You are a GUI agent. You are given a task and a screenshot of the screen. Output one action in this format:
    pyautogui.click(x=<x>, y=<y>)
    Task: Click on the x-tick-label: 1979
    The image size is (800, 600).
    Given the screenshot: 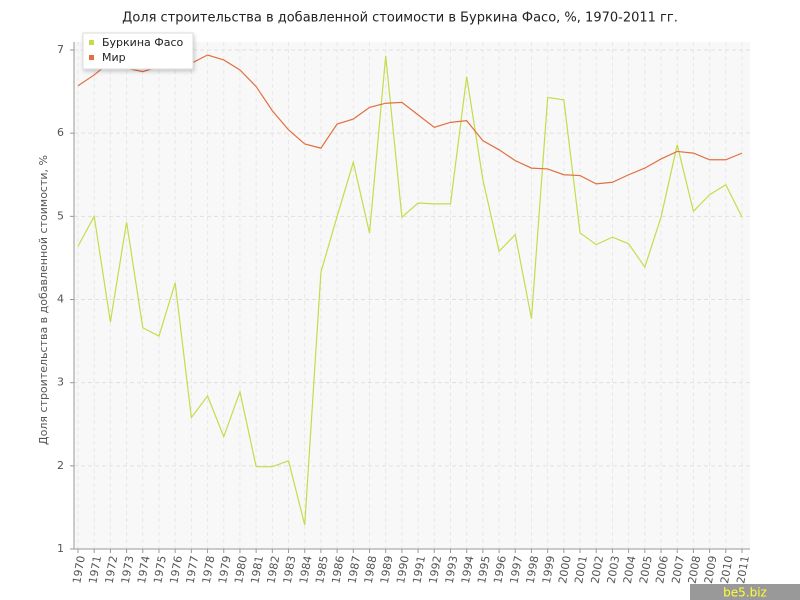 What is the action you would take?
    pyautogui.click(x=225, y=570)
    